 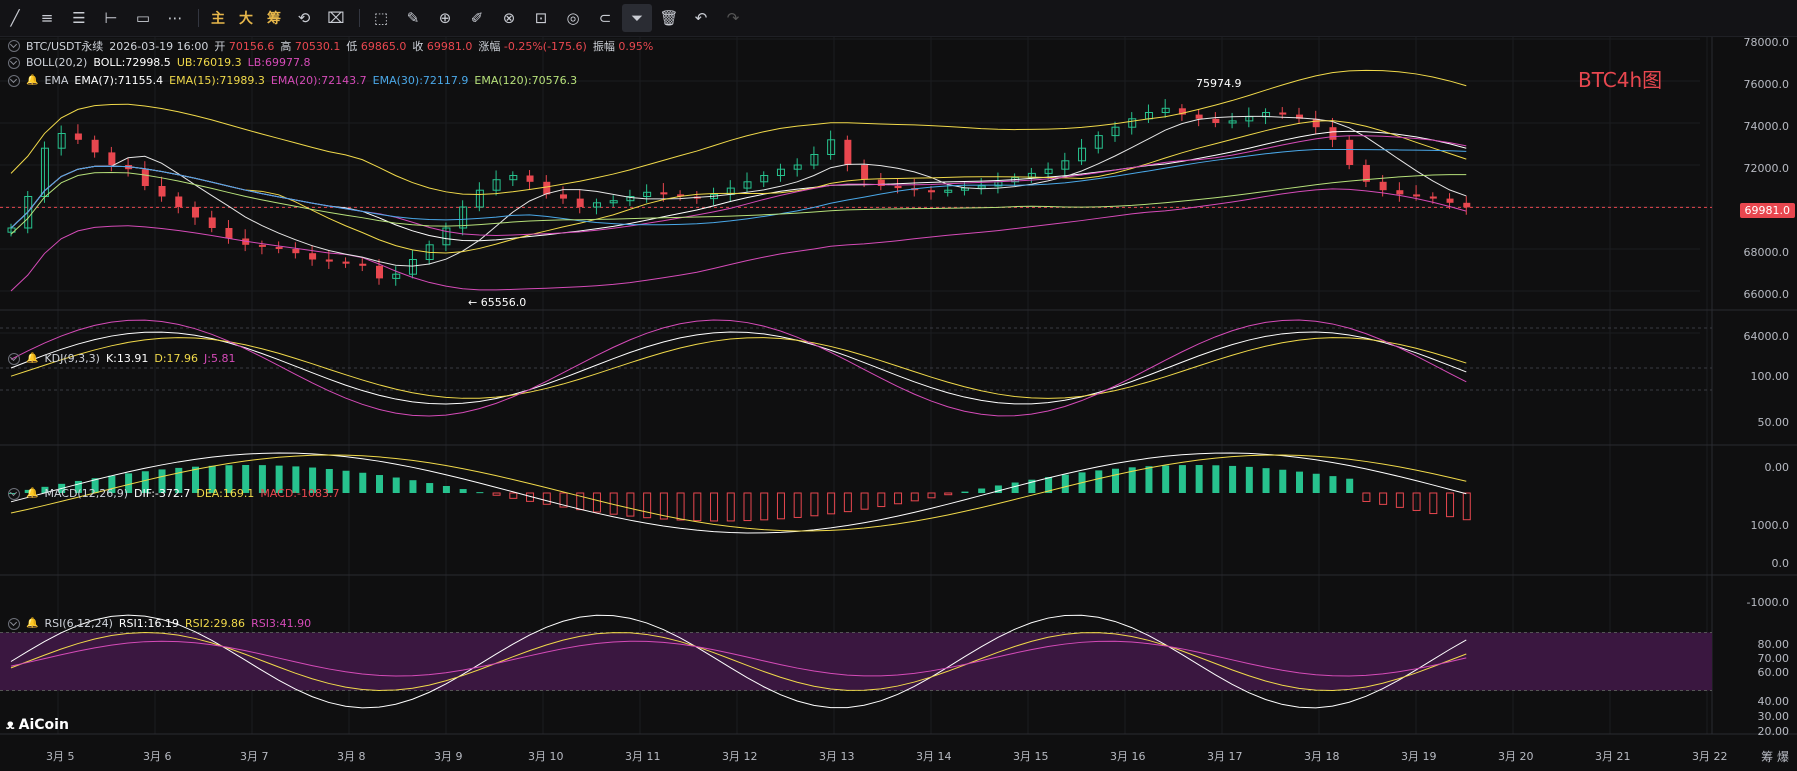 I want to click on macd-dif-line, so click(x=738, y=493).